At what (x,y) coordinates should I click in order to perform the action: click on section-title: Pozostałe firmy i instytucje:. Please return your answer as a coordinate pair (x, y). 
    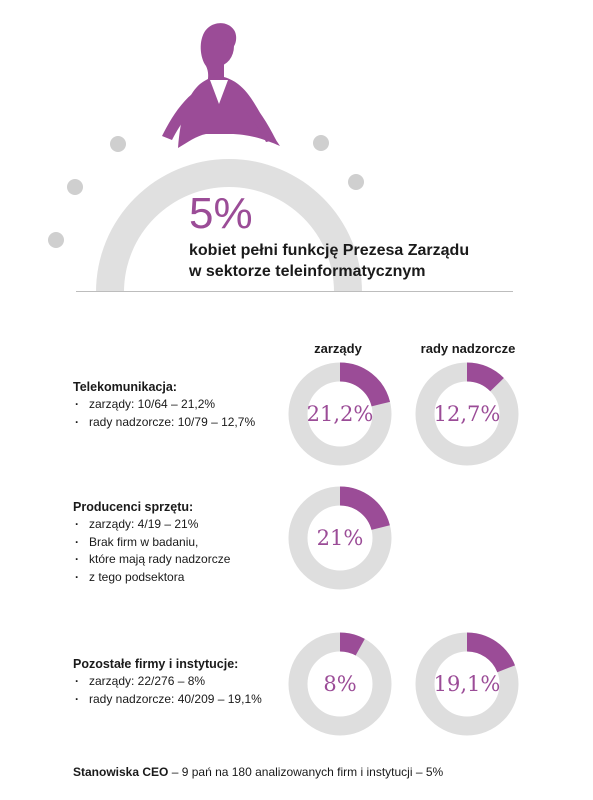
    Looking at the image, I should click on (156, 664).